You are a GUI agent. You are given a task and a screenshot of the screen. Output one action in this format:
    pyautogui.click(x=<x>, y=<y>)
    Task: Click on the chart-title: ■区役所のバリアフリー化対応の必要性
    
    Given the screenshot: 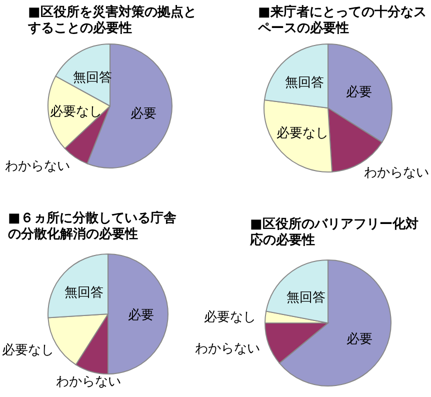 What is the action you would take?
    pyautogui.click(x=333, y=232)
    